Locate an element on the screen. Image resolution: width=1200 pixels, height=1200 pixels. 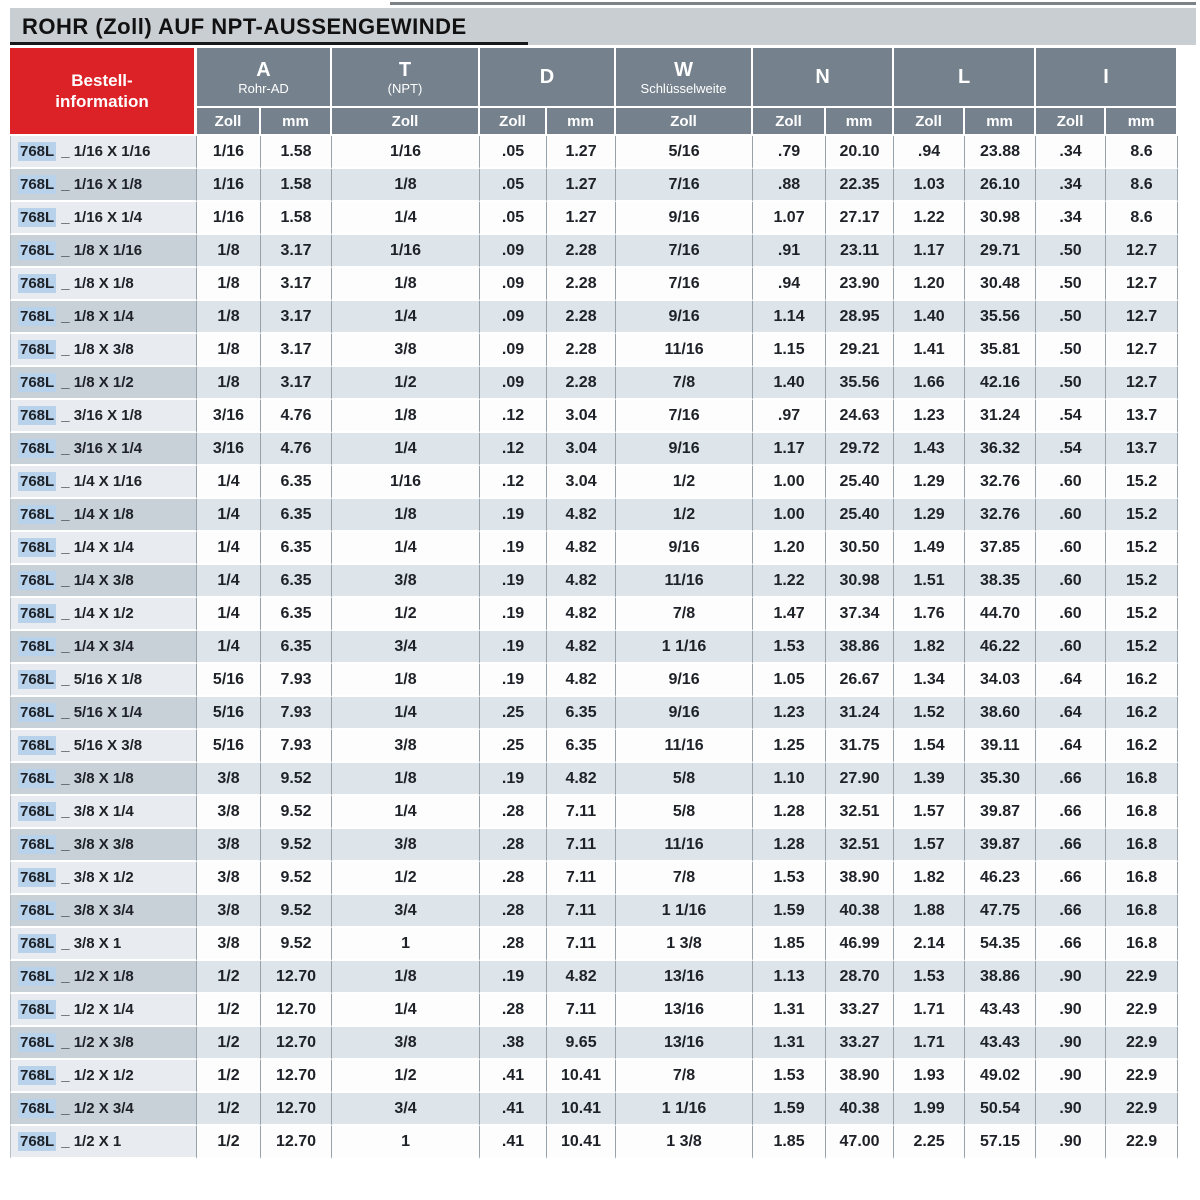
cell-d-zoll: .38 is located at coordinates (514, 1043).